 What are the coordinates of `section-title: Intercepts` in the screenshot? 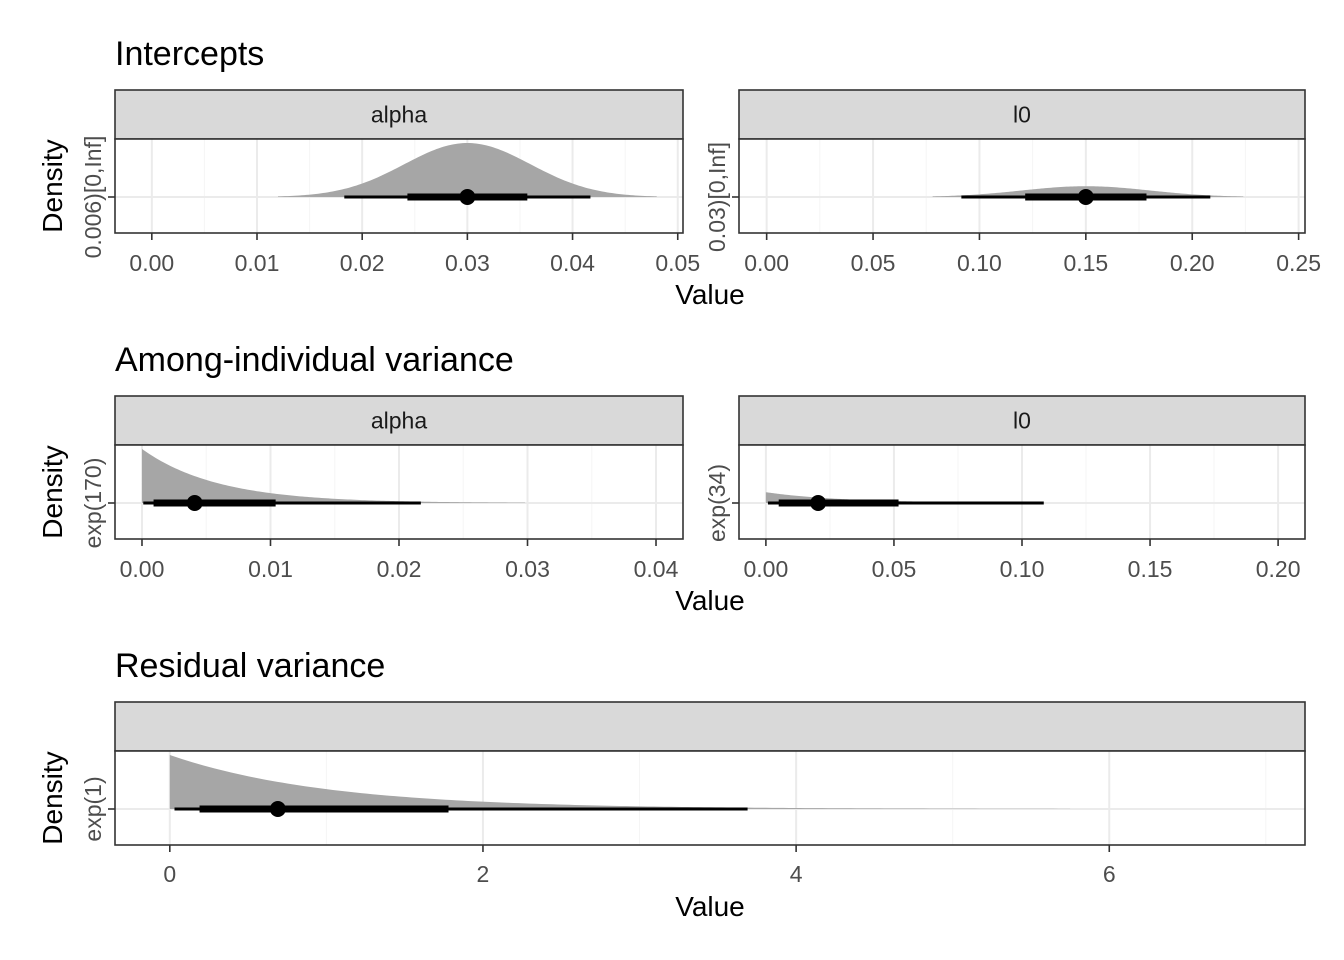 It's located at (189, 54).